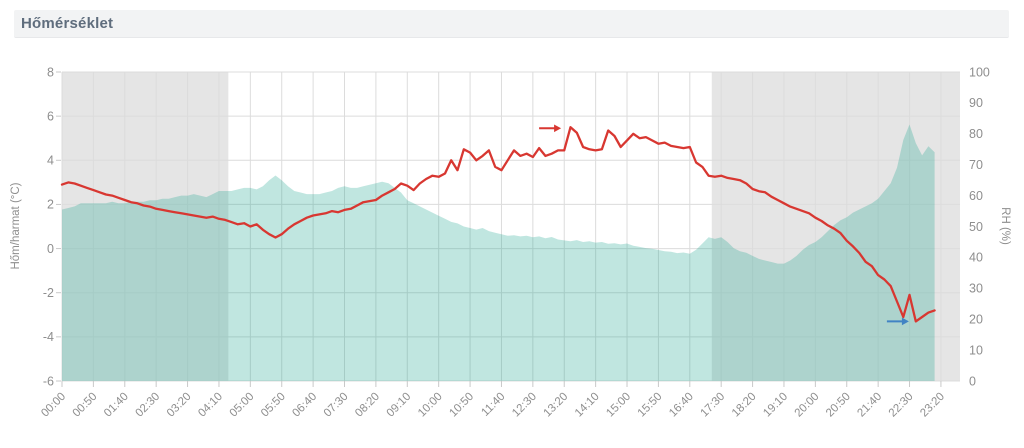 This screenshot has width=1024, height=448. Describe the element at coordinates (905, 321) in the screenshot. I see `min-temp-arrow-head` at that location.